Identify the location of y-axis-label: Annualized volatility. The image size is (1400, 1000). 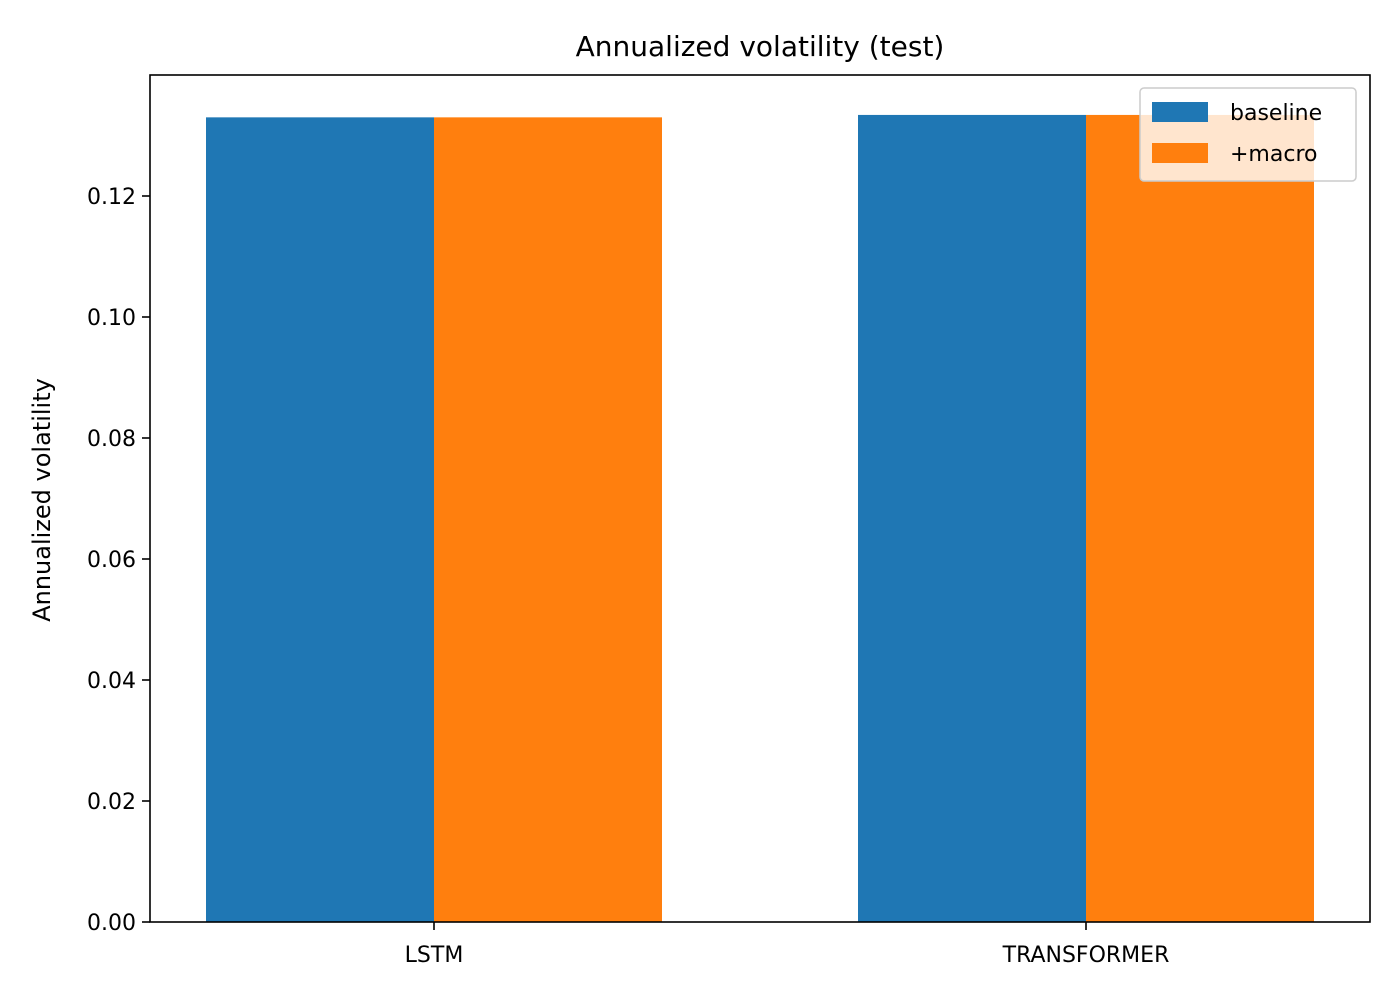
(42, 500).